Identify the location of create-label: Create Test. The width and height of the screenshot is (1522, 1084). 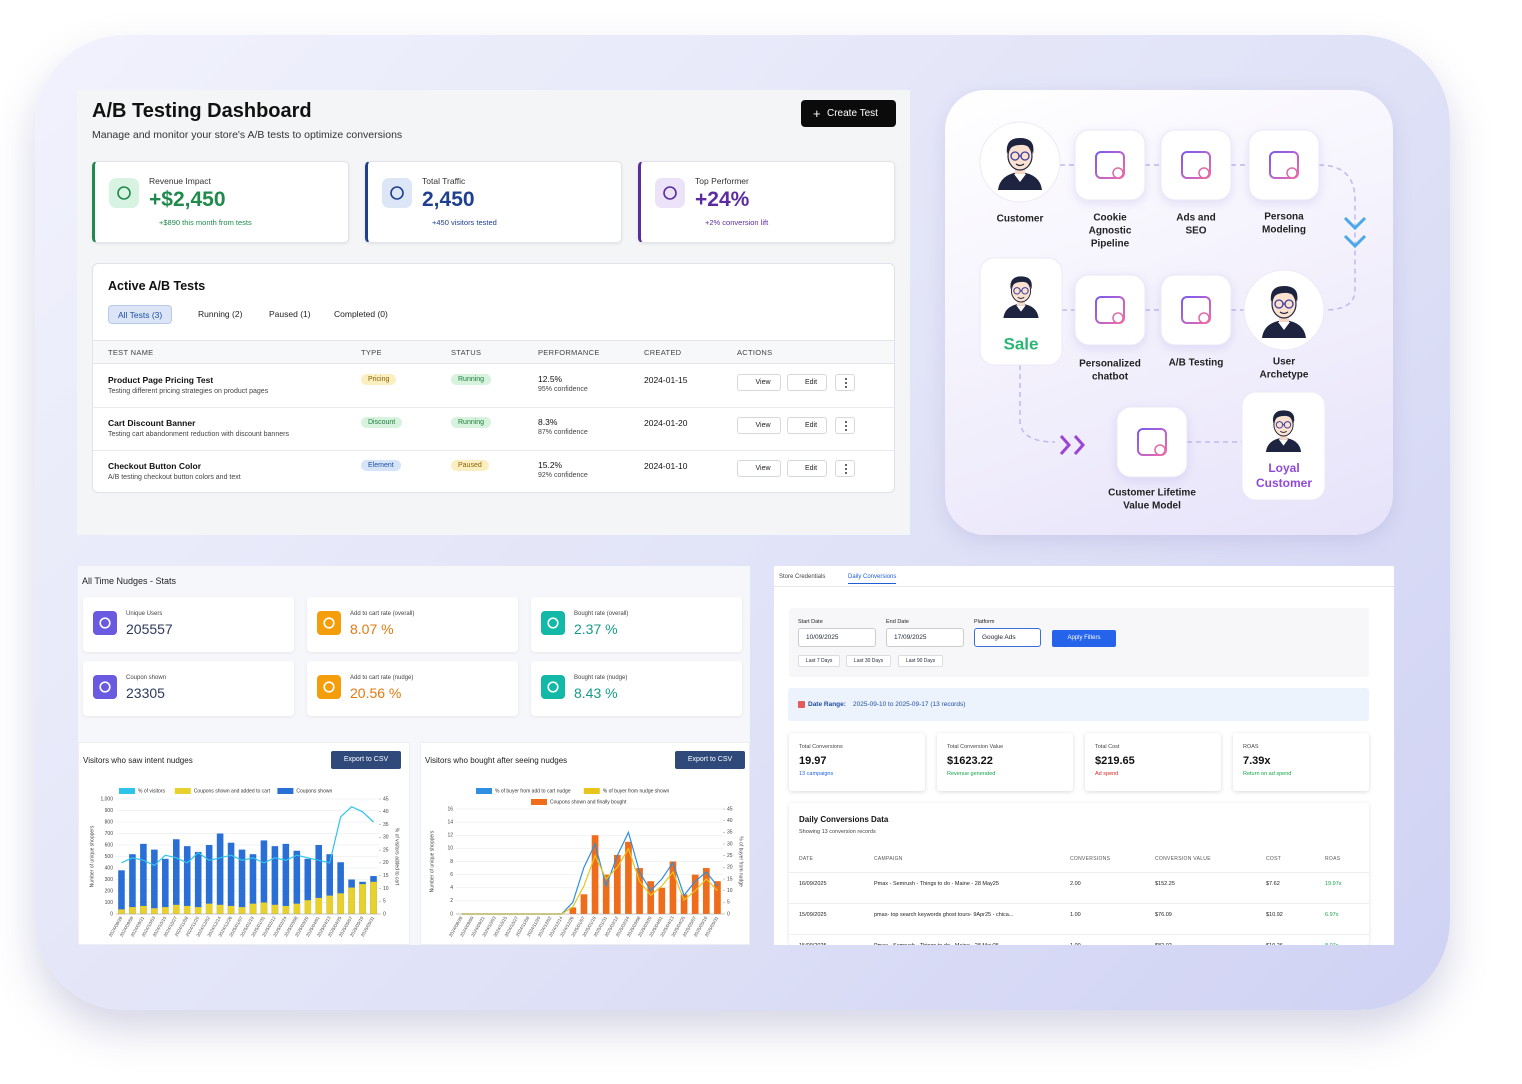
(852, 113).